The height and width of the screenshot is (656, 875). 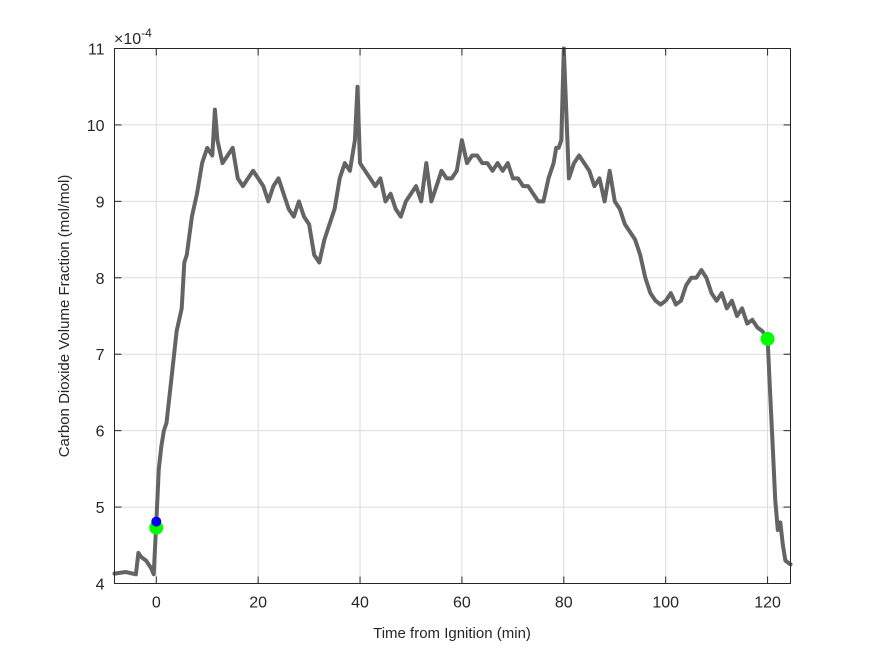 What do you see at coordinates (133, 37) in the screenshot?
I see `y-exponent-label: ×10⁻⁴` at bounding box center [133, 37].